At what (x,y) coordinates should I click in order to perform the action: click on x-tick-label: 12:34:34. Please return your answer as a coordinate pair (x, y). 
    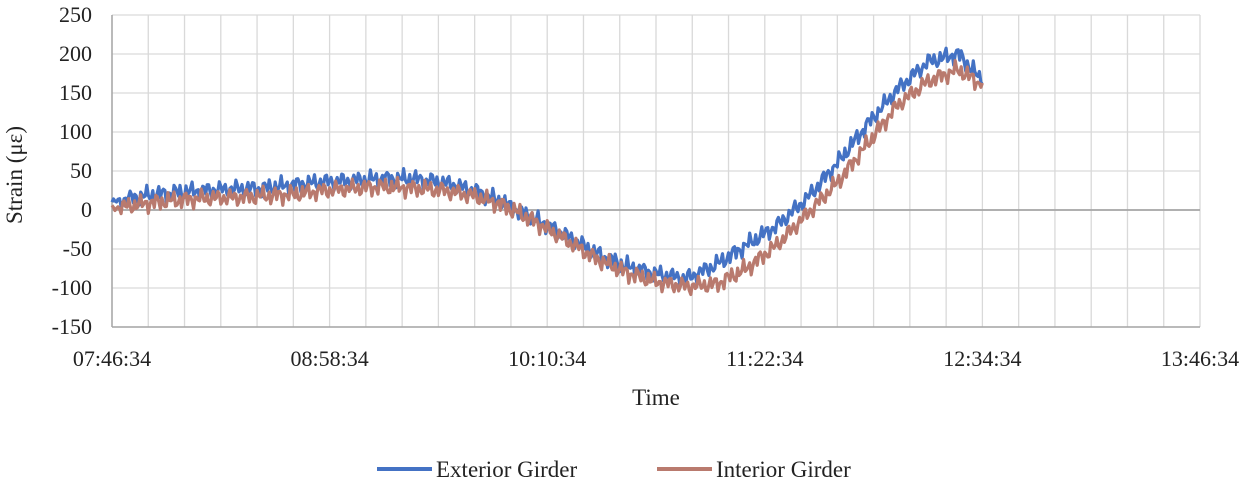
    Looking at the image, I should click on (982, 358).